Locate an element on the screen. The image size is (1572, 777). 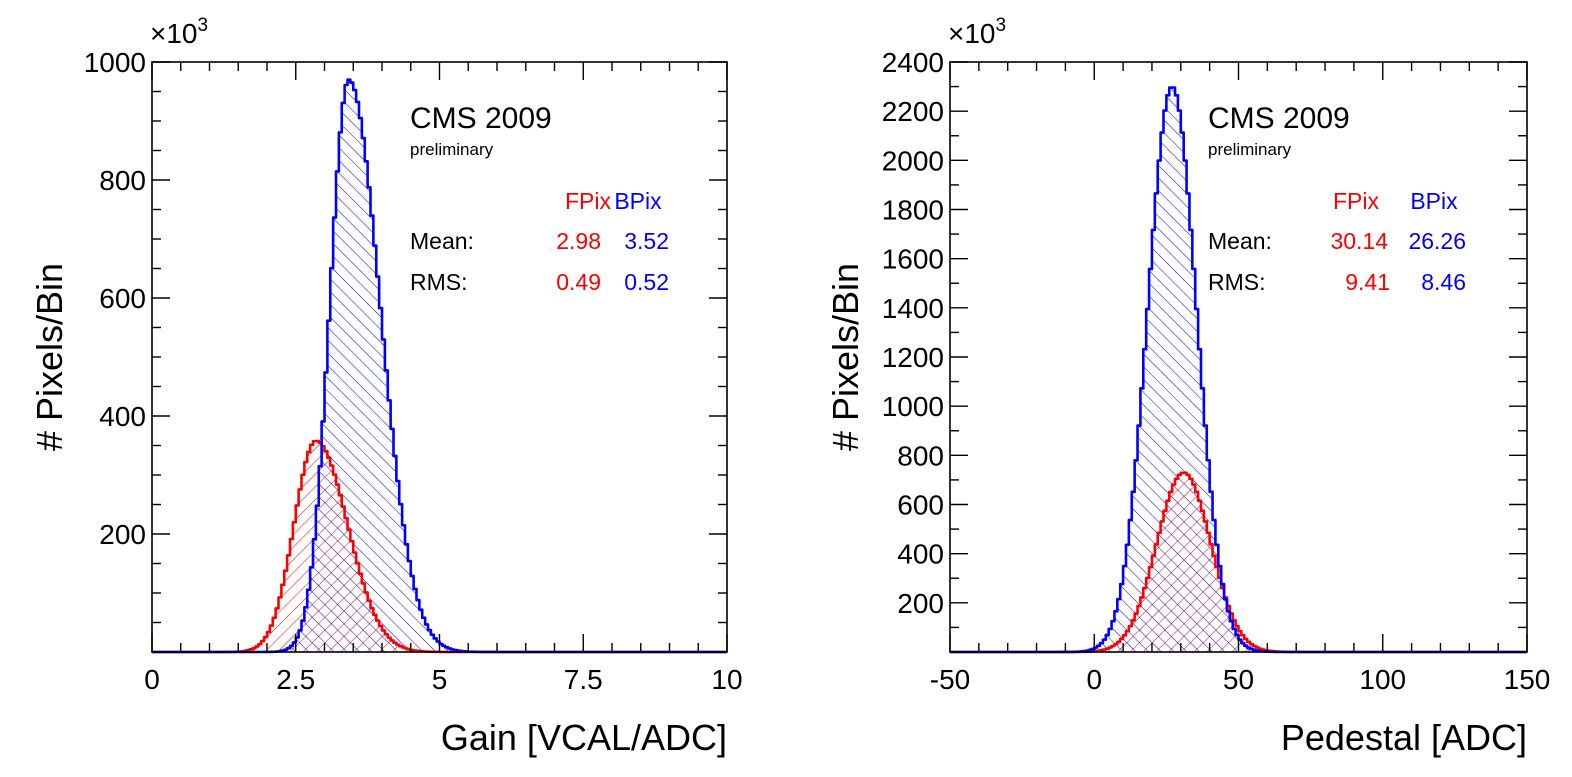
x-tick-label: 100 is located at coordinates (1382, 679).